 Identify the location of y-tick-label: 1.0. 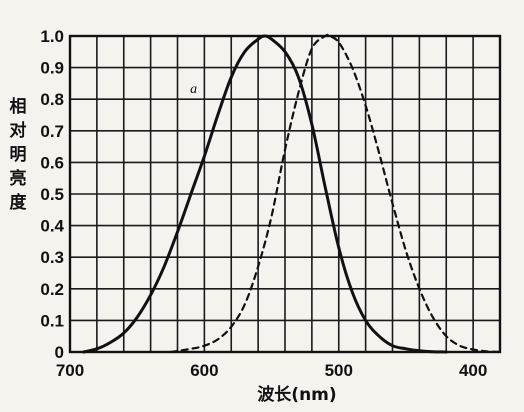
(52, 36).